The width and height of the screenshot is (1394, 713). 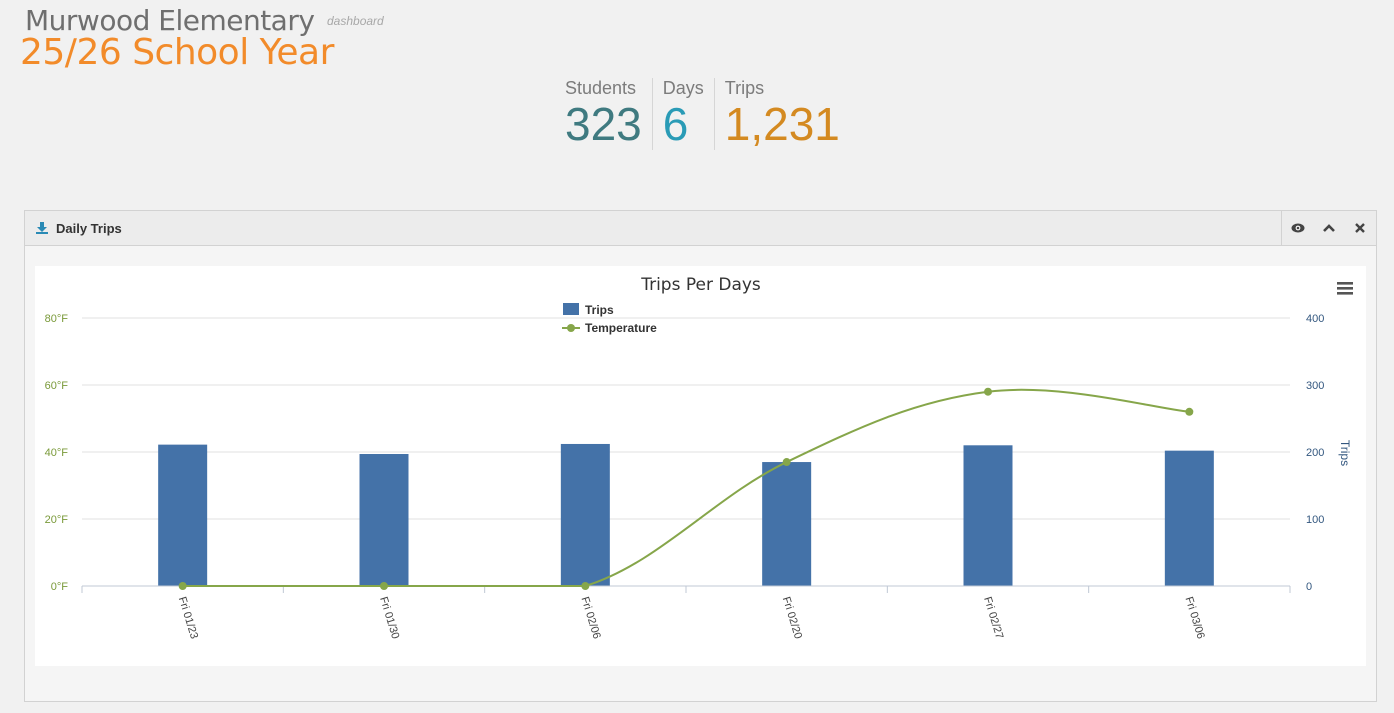 What do you see at coordinates (683, 88) in the screenshot?
I see `stat-label: Days` at bounding box center [683, 88].